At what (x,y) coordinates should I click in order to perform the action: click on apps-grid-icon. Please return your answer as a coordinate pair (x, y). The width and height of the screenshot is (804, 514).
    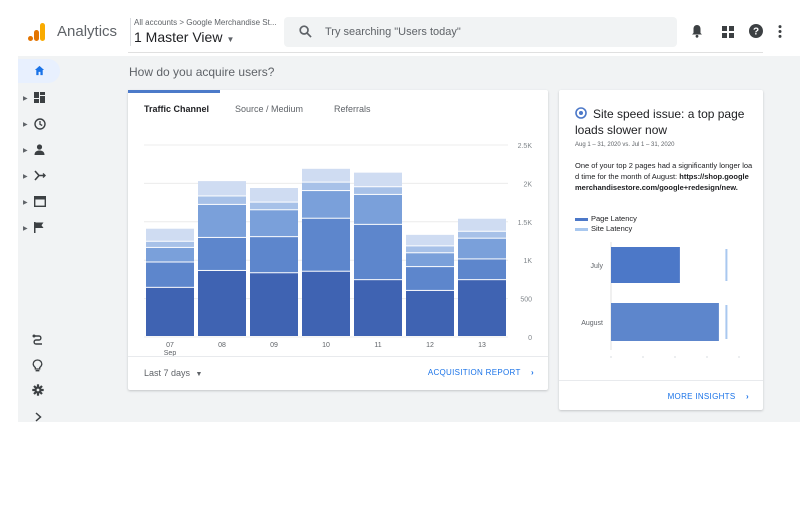
    Looking at the image, I should click on (728, 32).